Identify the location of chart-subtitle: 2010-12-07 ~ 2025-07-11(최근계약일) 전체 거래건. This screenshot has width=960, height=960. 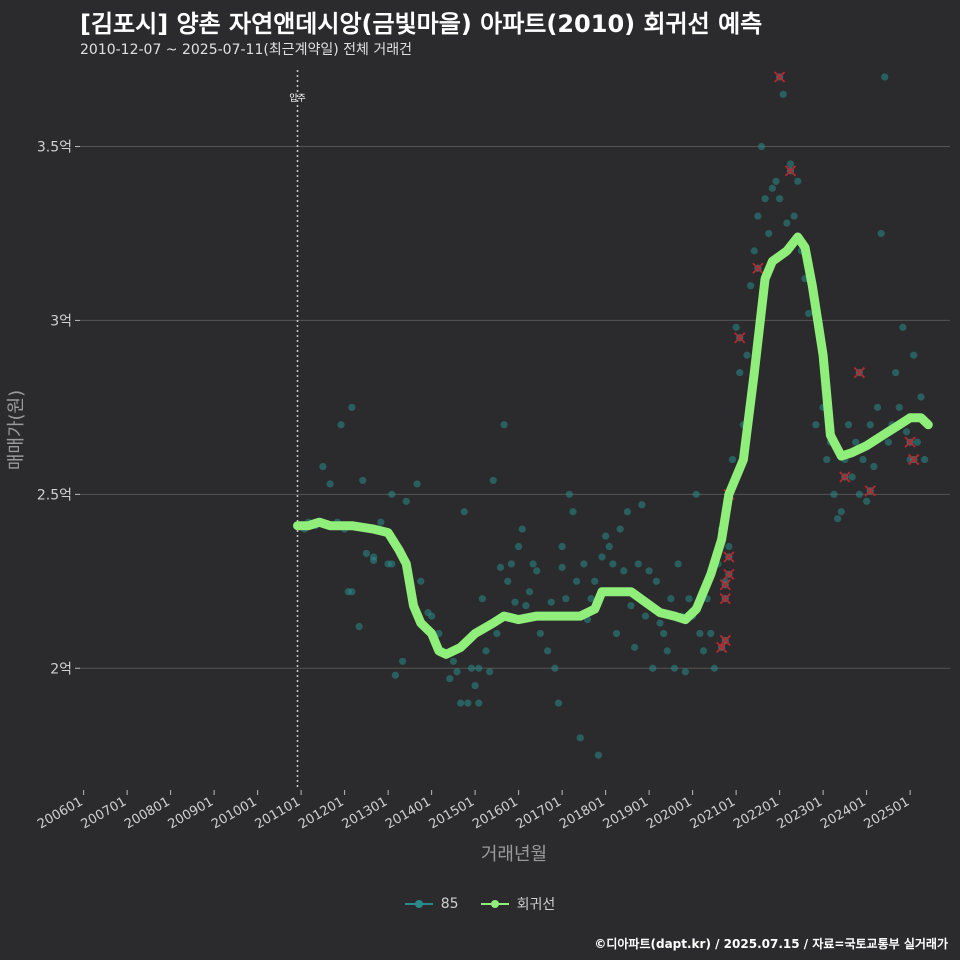
(246, 50).